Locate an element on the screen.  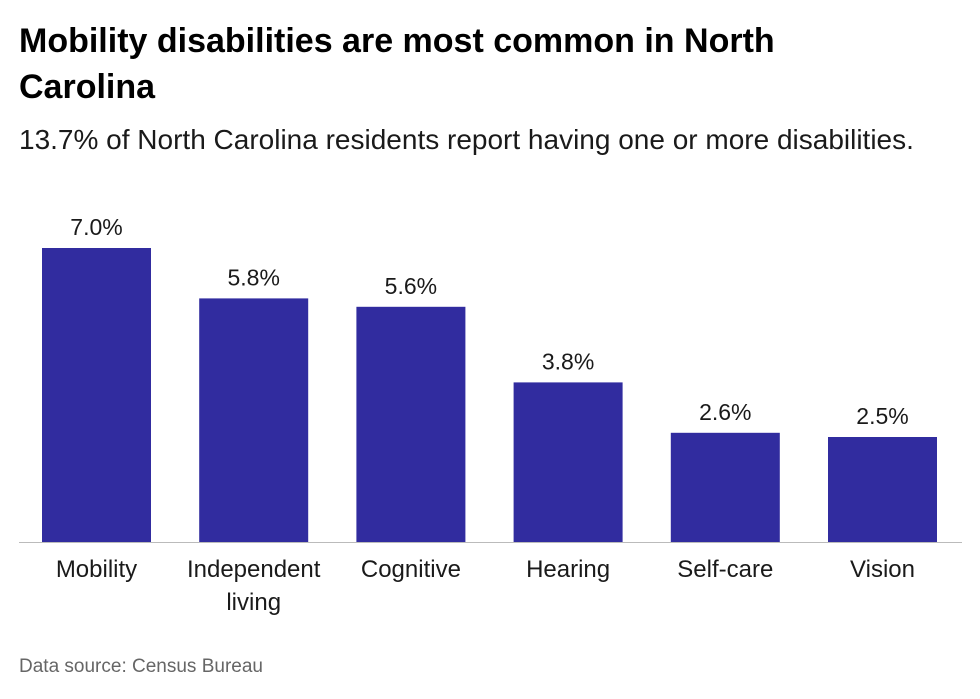
value-label: 2.6% is located at coordinates (725, 412).